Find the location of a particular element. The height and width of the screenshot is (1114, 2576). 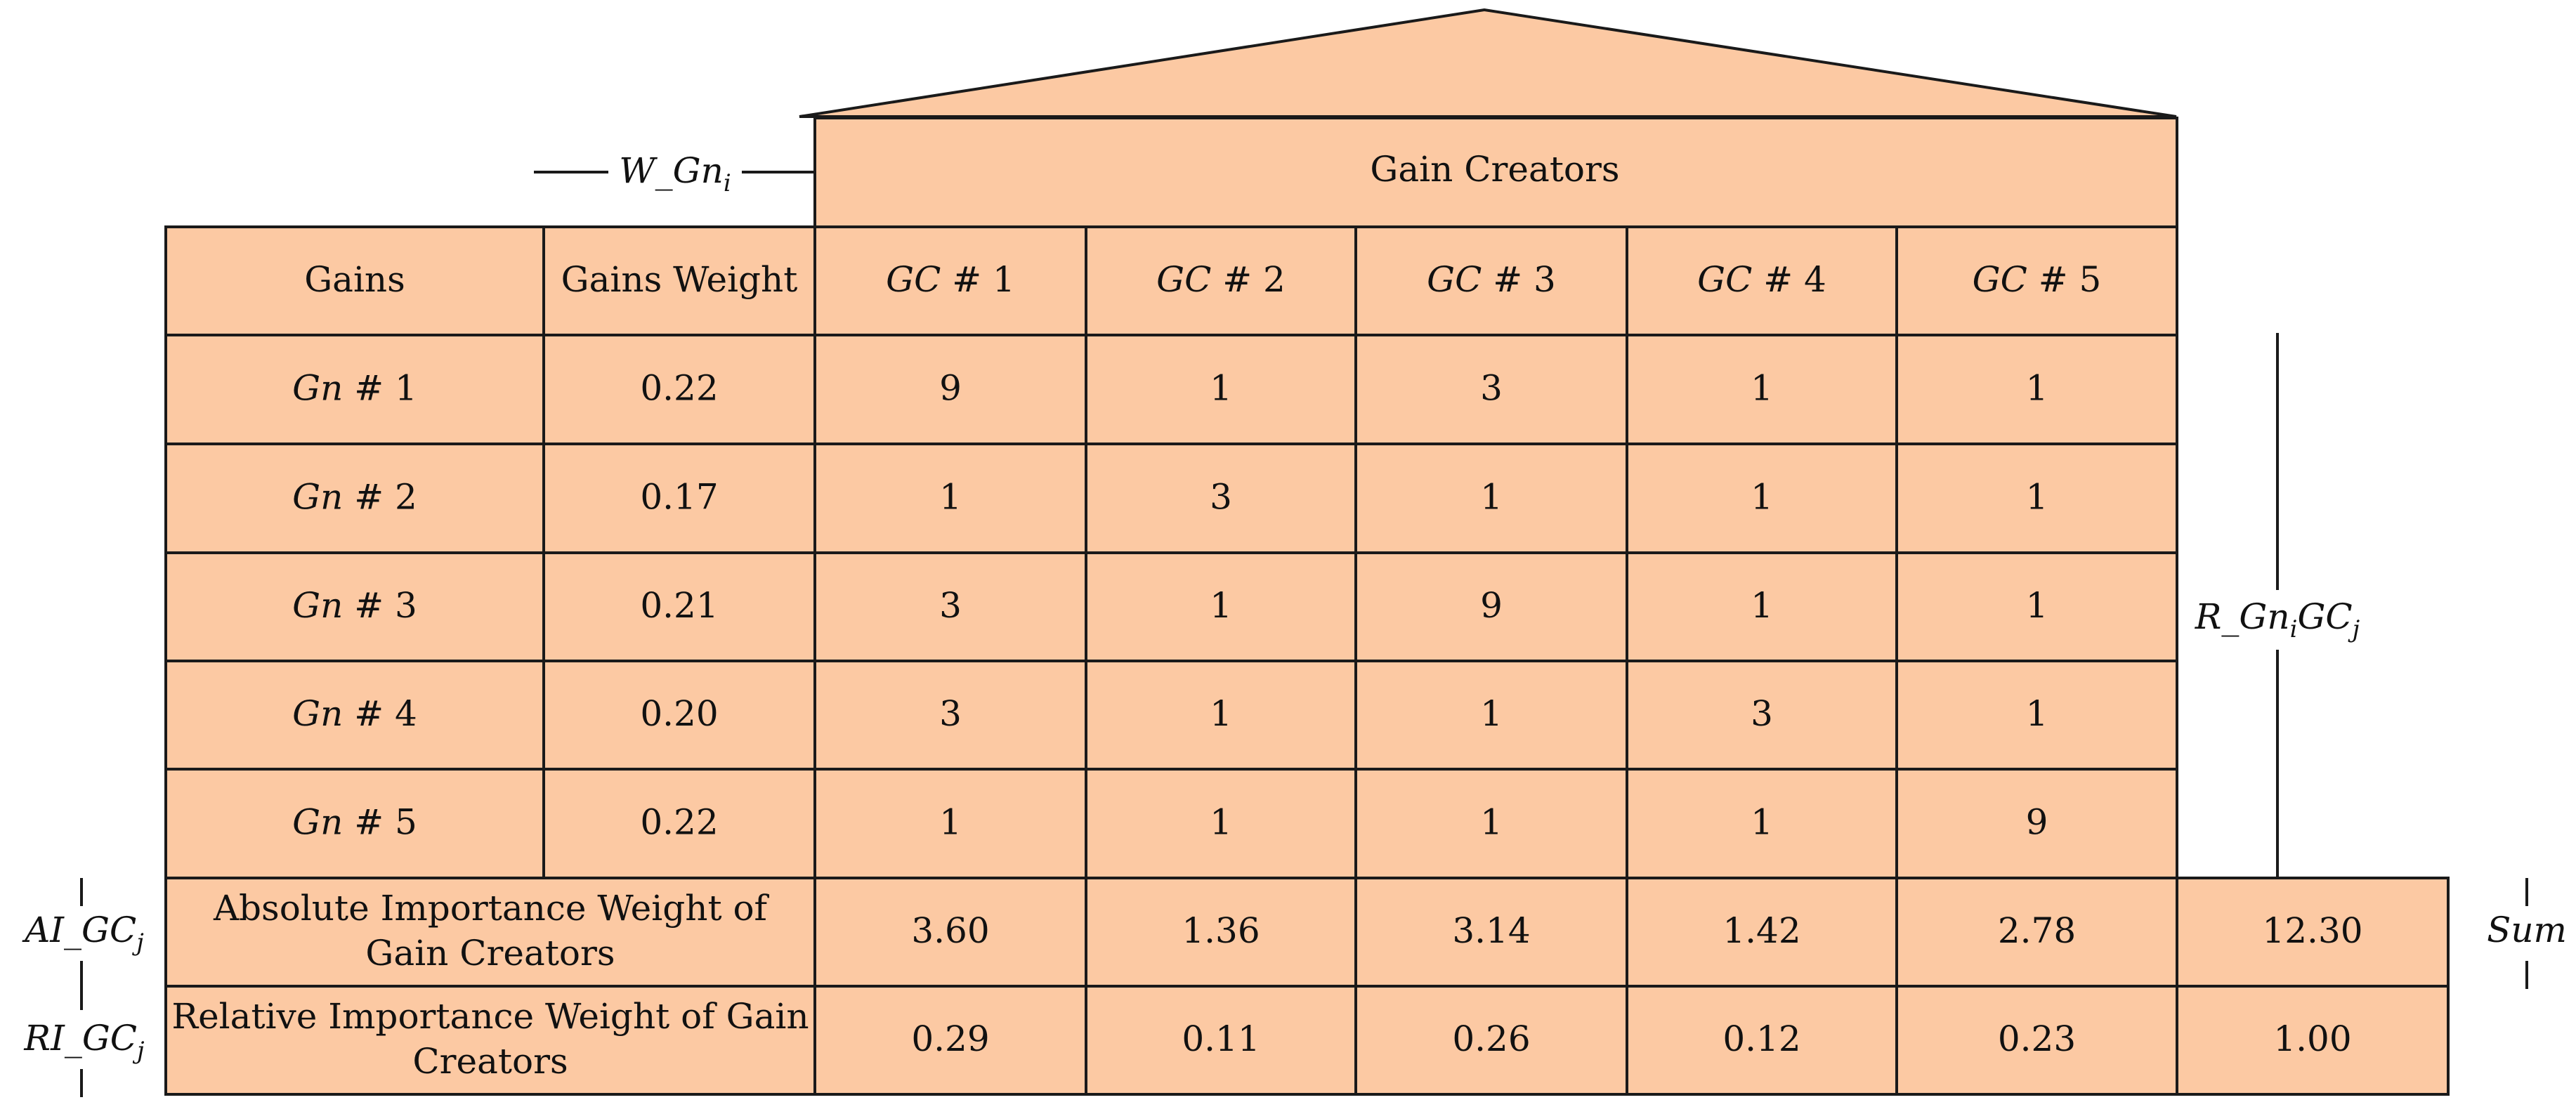

header-gc-label-5: GC # 5 is located at coordinates (2038, 279).